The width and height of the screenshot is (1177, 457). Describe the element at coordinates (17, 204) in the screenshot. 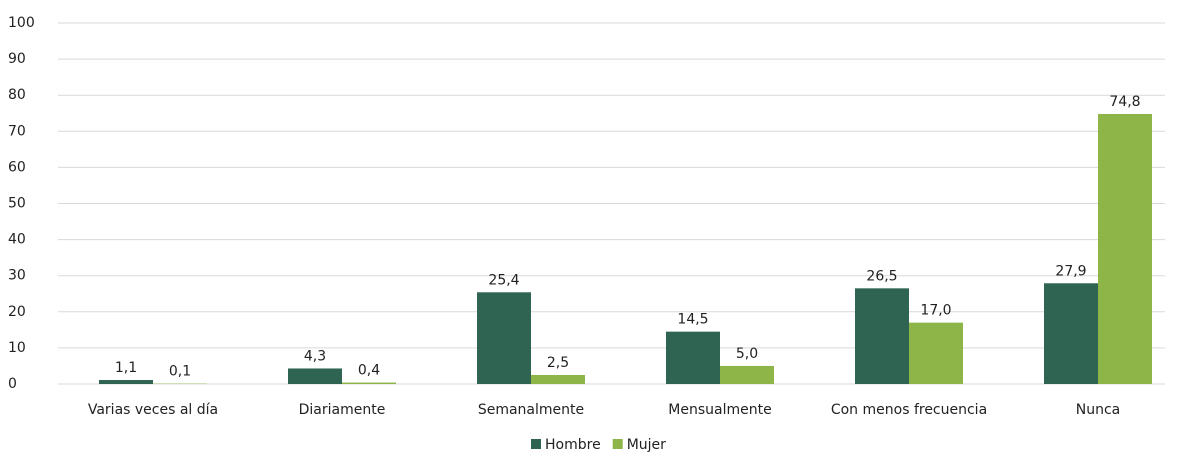

I see `y-tick-label: 50` at that location.